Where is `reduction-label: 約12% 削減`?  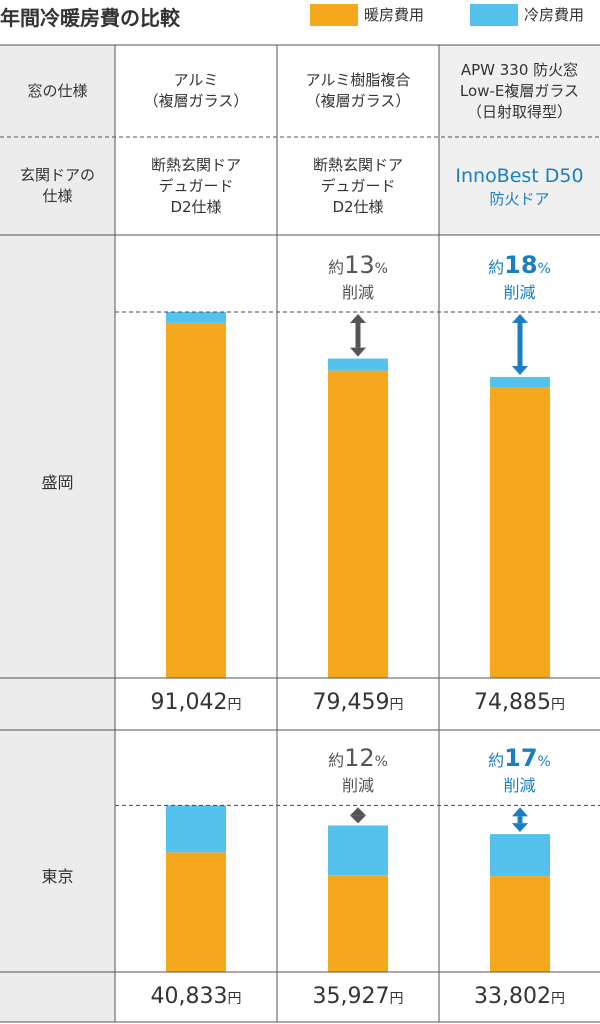 reduction-label: 約12% 削減 is located at coordinates (358, 771).